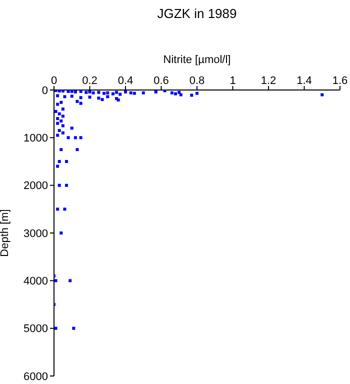 This screenshot has width=350, height=384. What do you see at coordinates (36, 376) in the screenshot?
I see `y-tick-label: 6000` at bounding box center [36, 376].